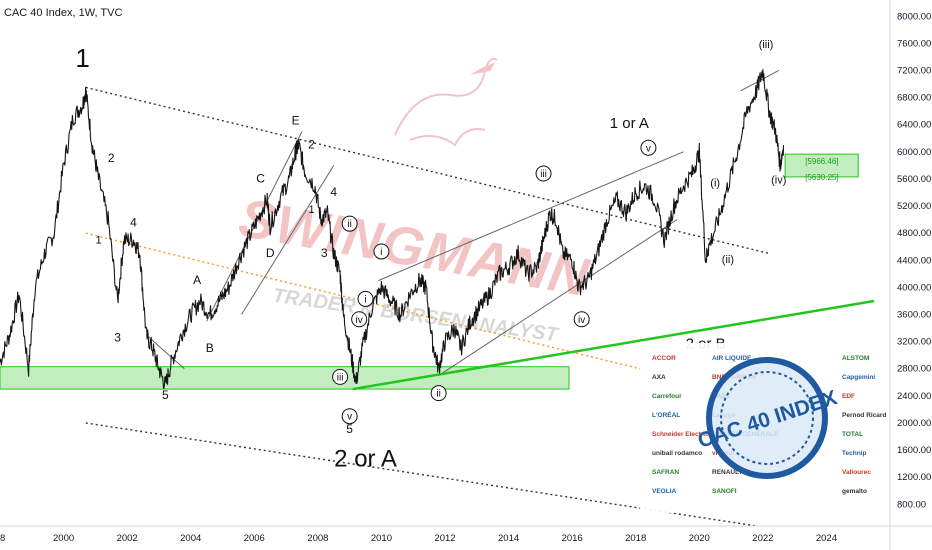 Image resolution: width=932 pixels, height=550 pixels. Describe the element at coordinates (165, 395) in the screenshot. I see `wave-label-5: 5` at that location.